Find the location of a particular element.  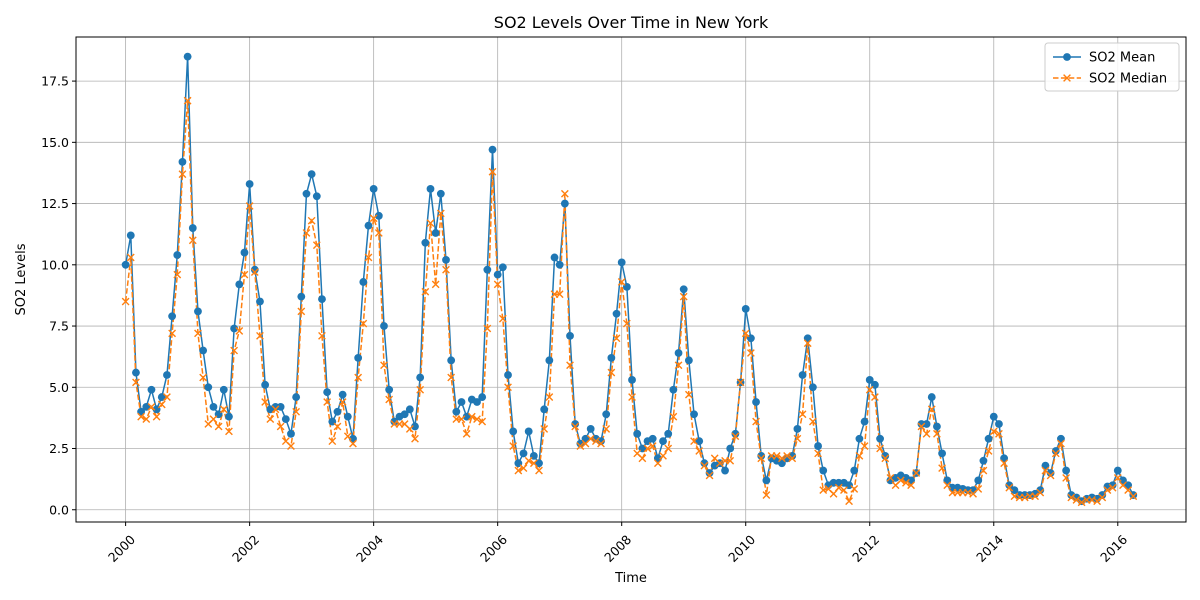

y-tick-label: 12.5 is located at coordinates (55, 203).